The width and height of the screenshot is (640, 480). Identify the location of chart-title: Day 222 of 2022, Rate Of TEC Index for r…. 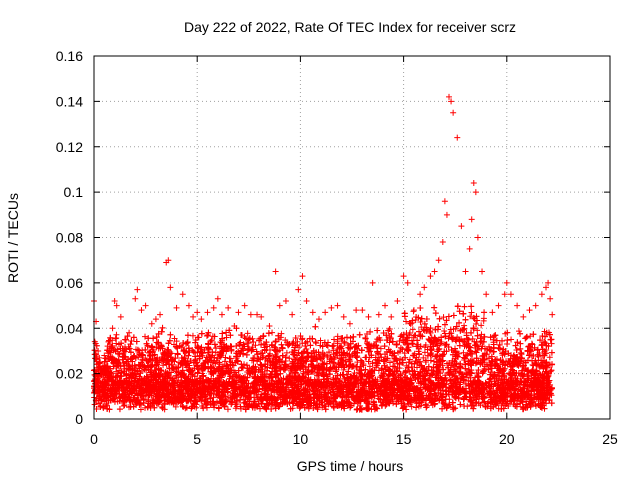
(350, 27).